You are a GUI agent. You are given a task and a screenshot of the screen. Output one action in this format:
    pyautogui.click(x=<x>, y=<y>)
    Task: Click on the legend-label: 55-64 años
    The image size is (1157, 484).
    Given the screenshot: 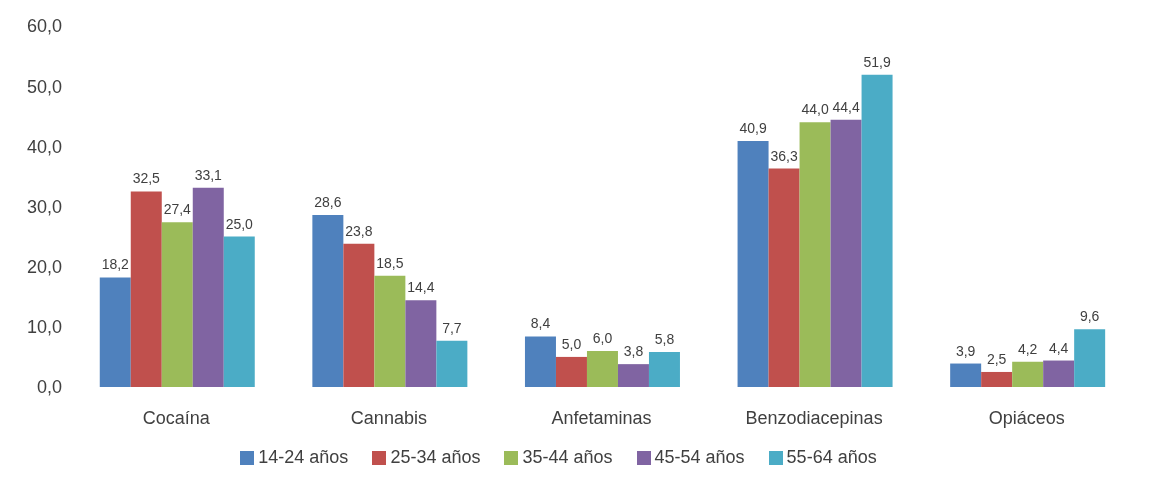 What is the action you would take?
    pyautogui.click(x=831, y=457)
    